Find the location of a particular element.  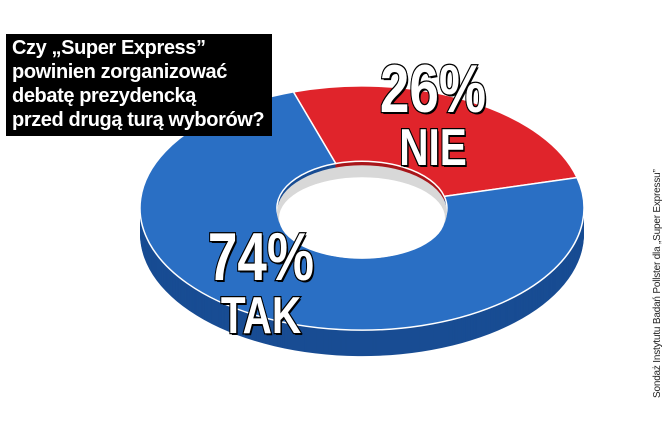

data-label-tak-category: TAK is located at coordinates (261, 316).